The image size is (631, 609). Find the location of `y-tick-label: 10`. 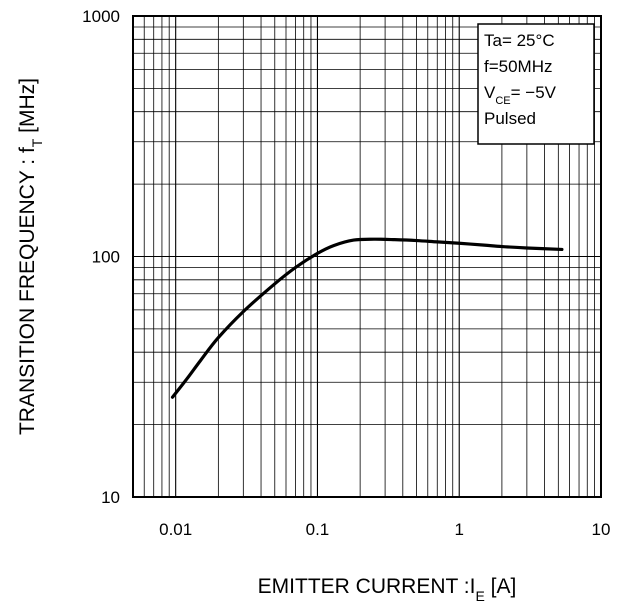

y-tick-label: 10 is located at coordinates (110, 497).